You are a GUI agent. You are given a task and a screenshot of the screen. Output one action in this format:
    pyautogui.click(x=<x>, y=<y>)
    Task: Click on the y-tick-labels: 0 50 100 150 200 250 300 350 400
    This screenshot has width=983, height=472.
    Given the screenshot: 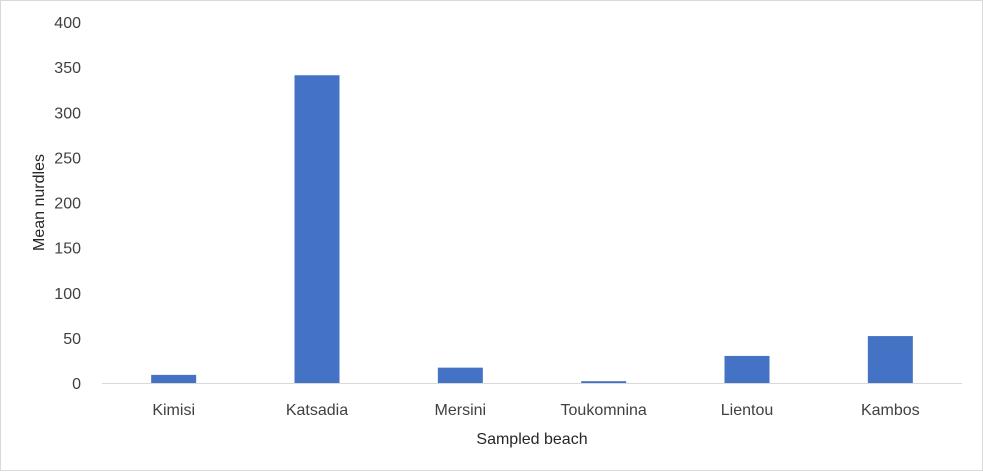 What is the action you would take?
    pyautogui.click(x=67, y=204)
    